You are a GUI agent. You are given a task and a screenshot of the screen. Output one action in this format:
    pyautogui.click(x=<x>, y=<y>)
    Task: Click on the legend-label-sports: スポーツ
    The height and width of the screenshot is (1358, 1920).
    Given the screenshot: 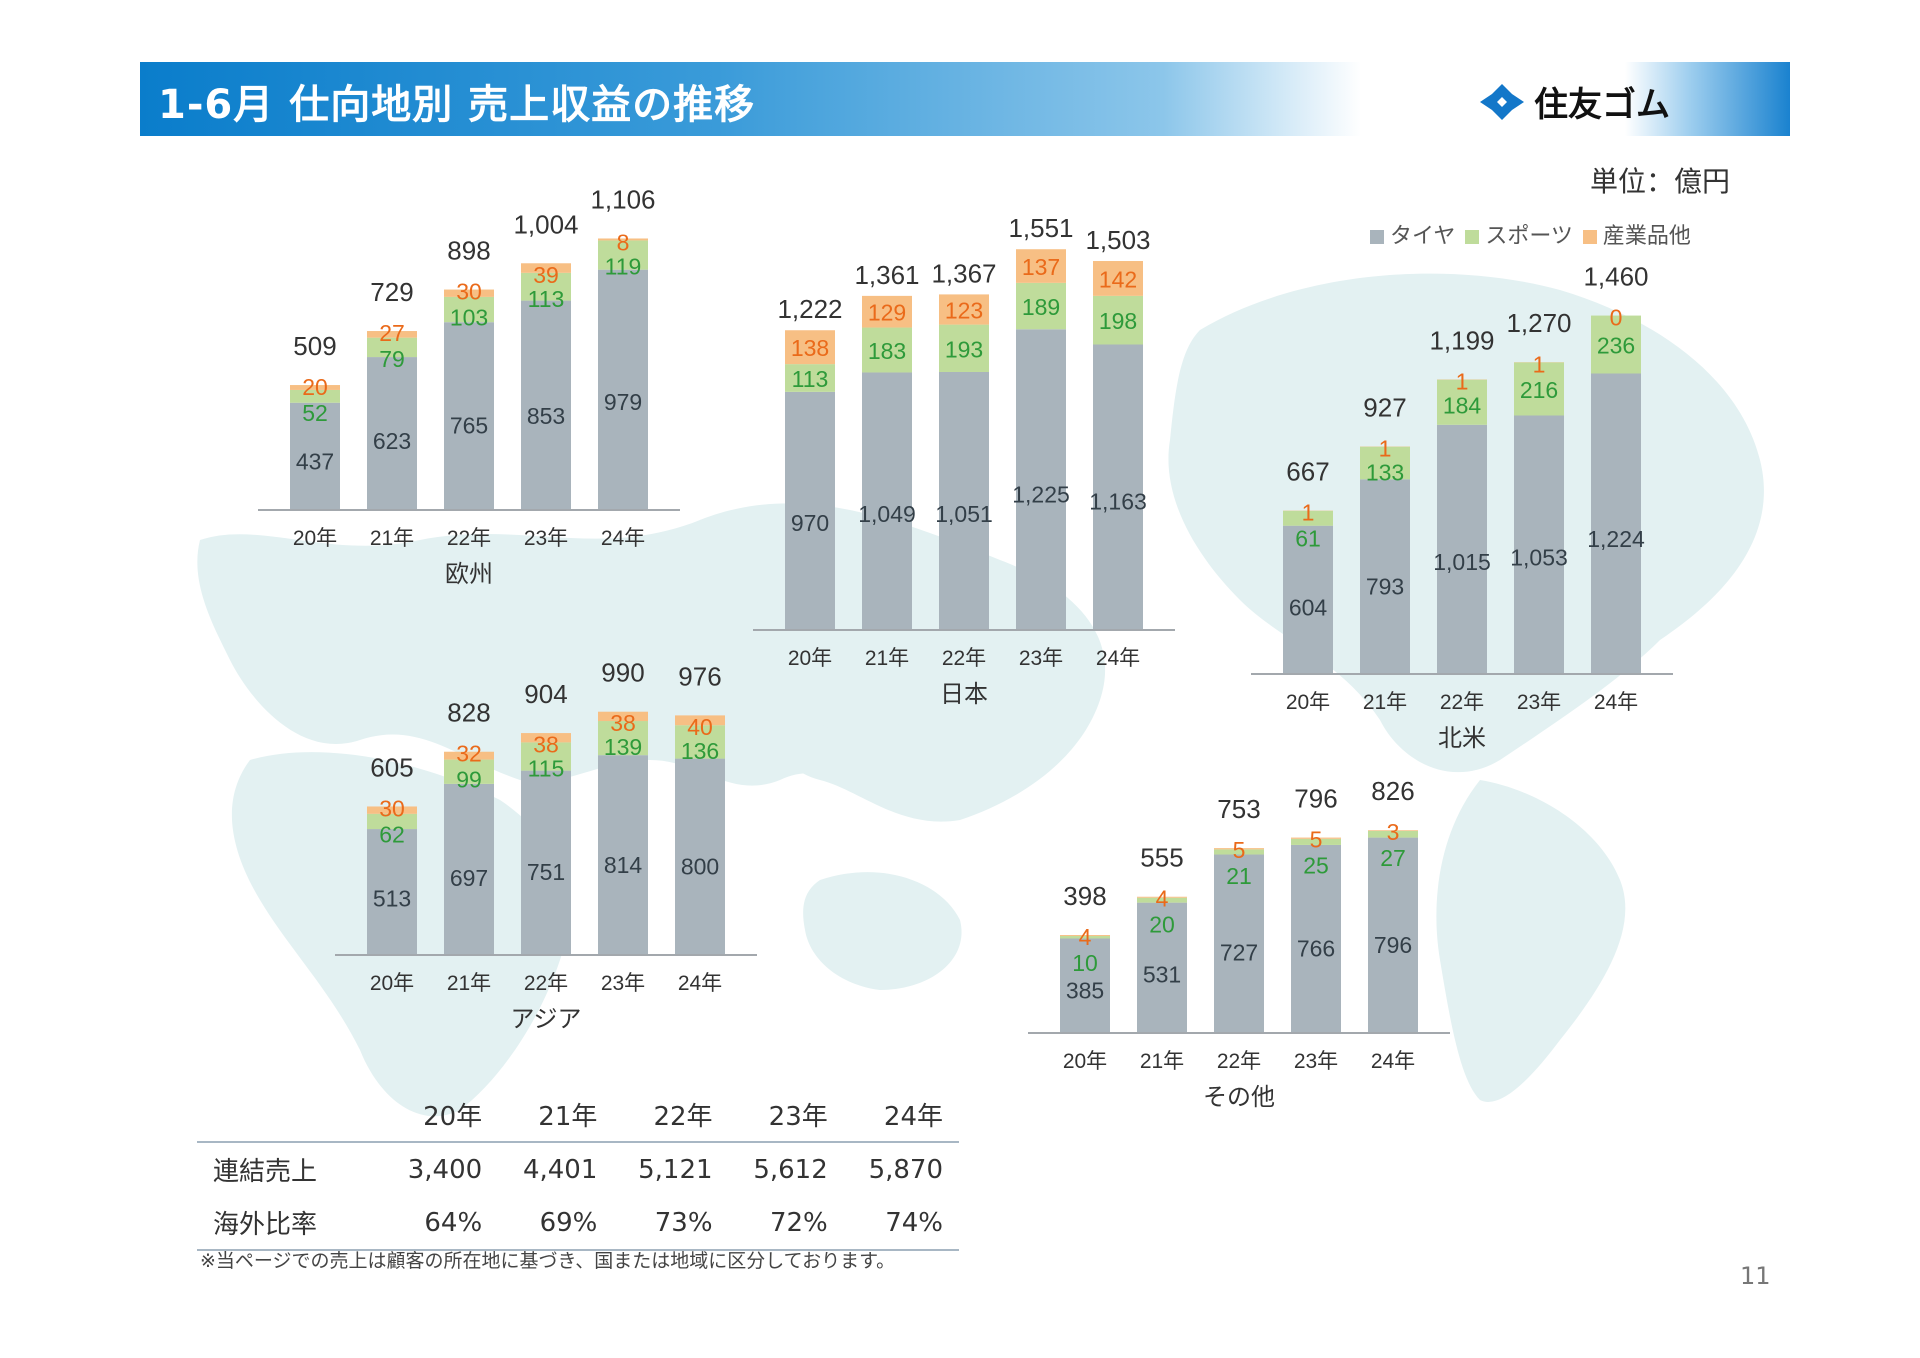 What is the action you would take?
    pyautogui.click(x=1529, y=236)
    